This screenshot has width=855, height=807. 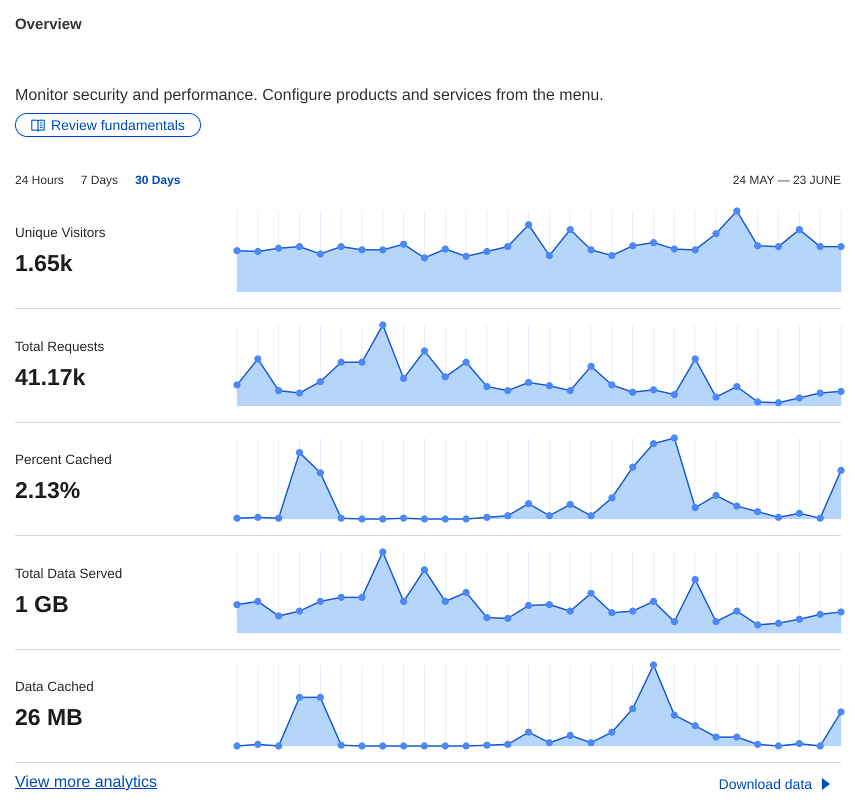 What do you see at coordinates (786, 180) in the screenshot?
I see `text: 24 MAY — 23 JUNE` at bounding box center [786, 180].